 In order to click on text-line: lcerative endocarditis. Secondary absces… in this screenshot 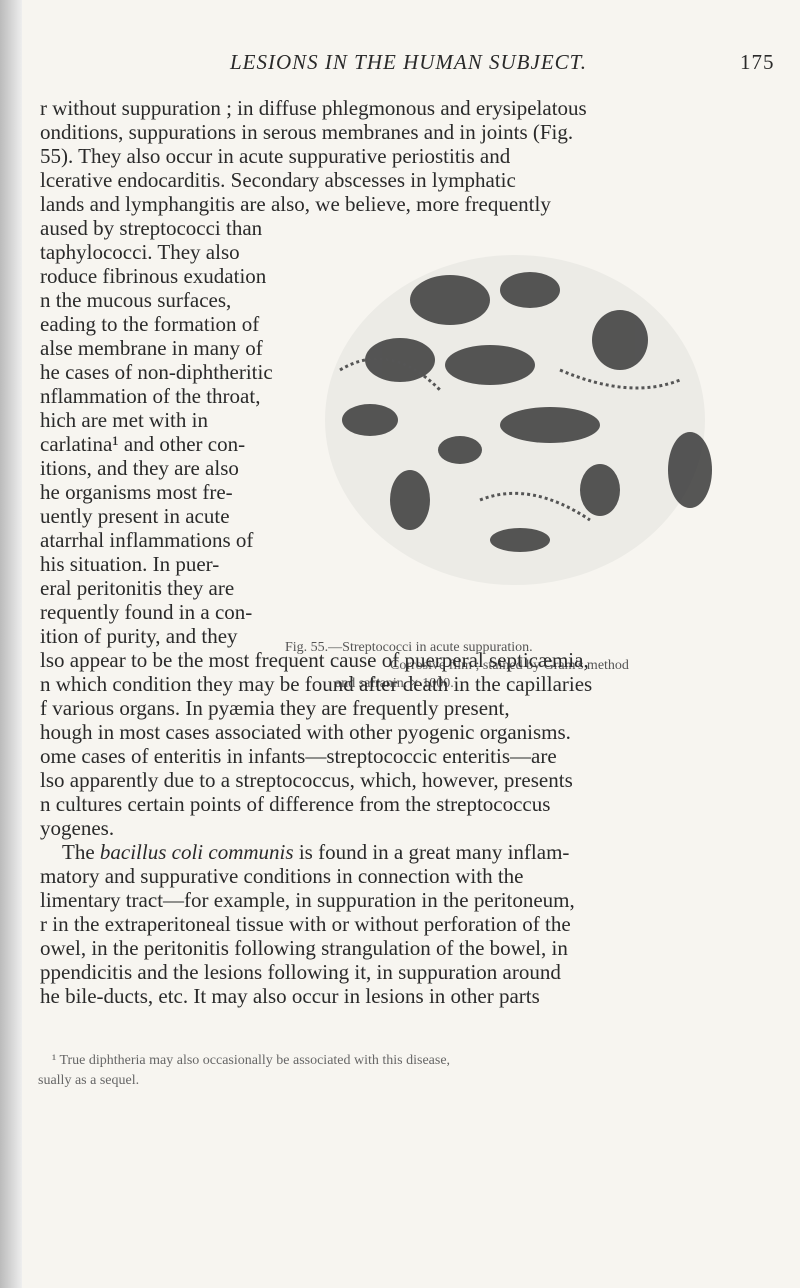, I will do `click(278, 180)`.